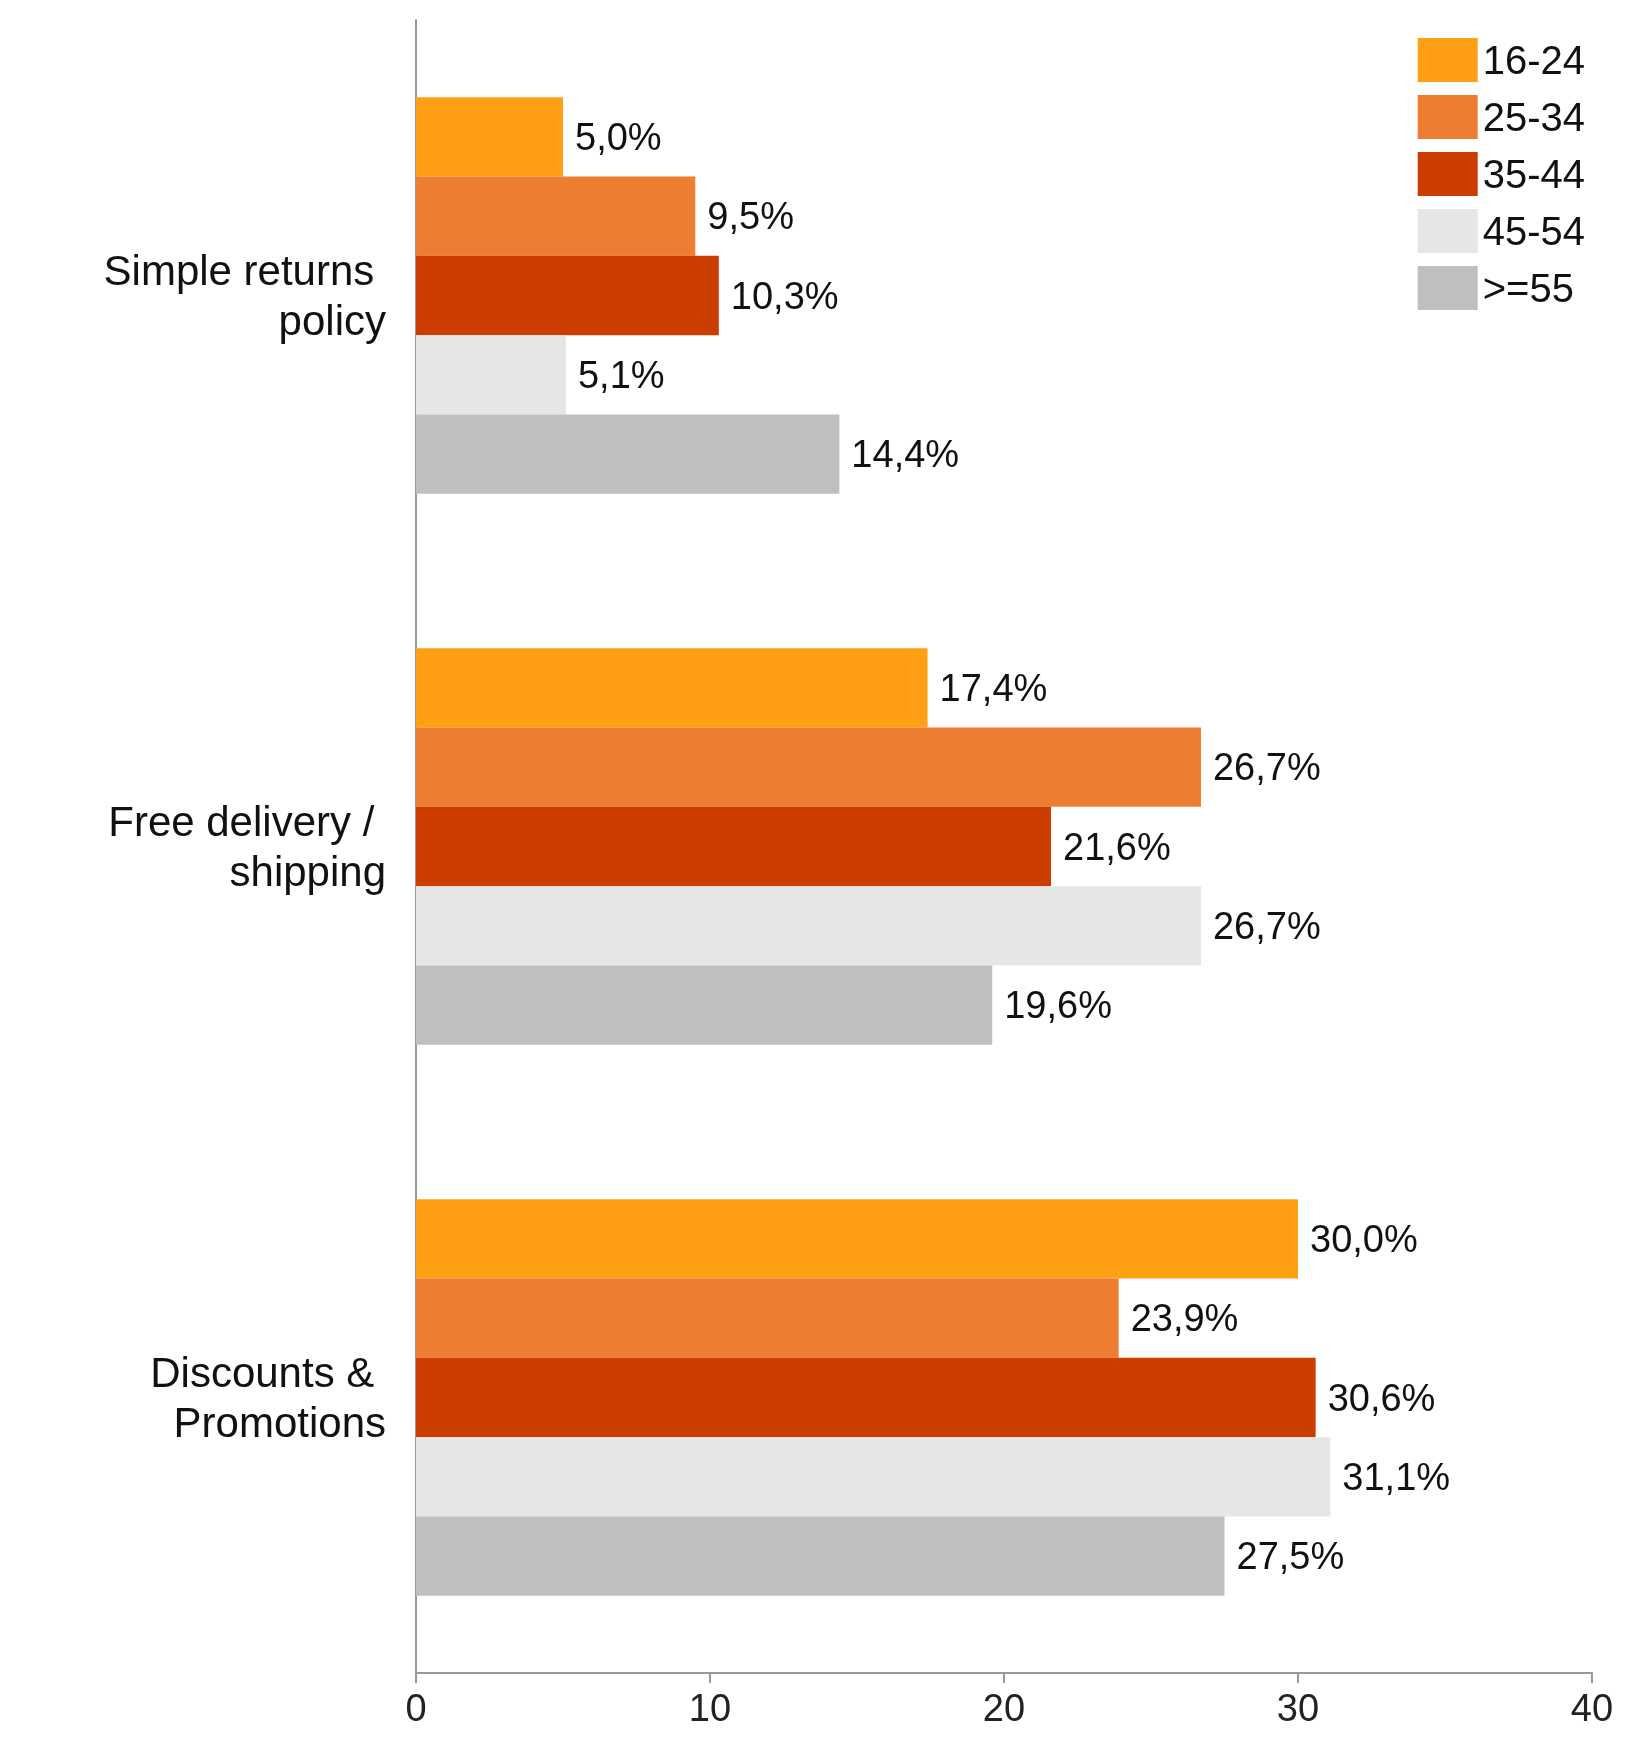 This screenshot has height=1755, width=1628. Describe the element at coordinates (268, 1397) in the screenshot. I see `y-tick-label: Discounts & Promotions` at that location.